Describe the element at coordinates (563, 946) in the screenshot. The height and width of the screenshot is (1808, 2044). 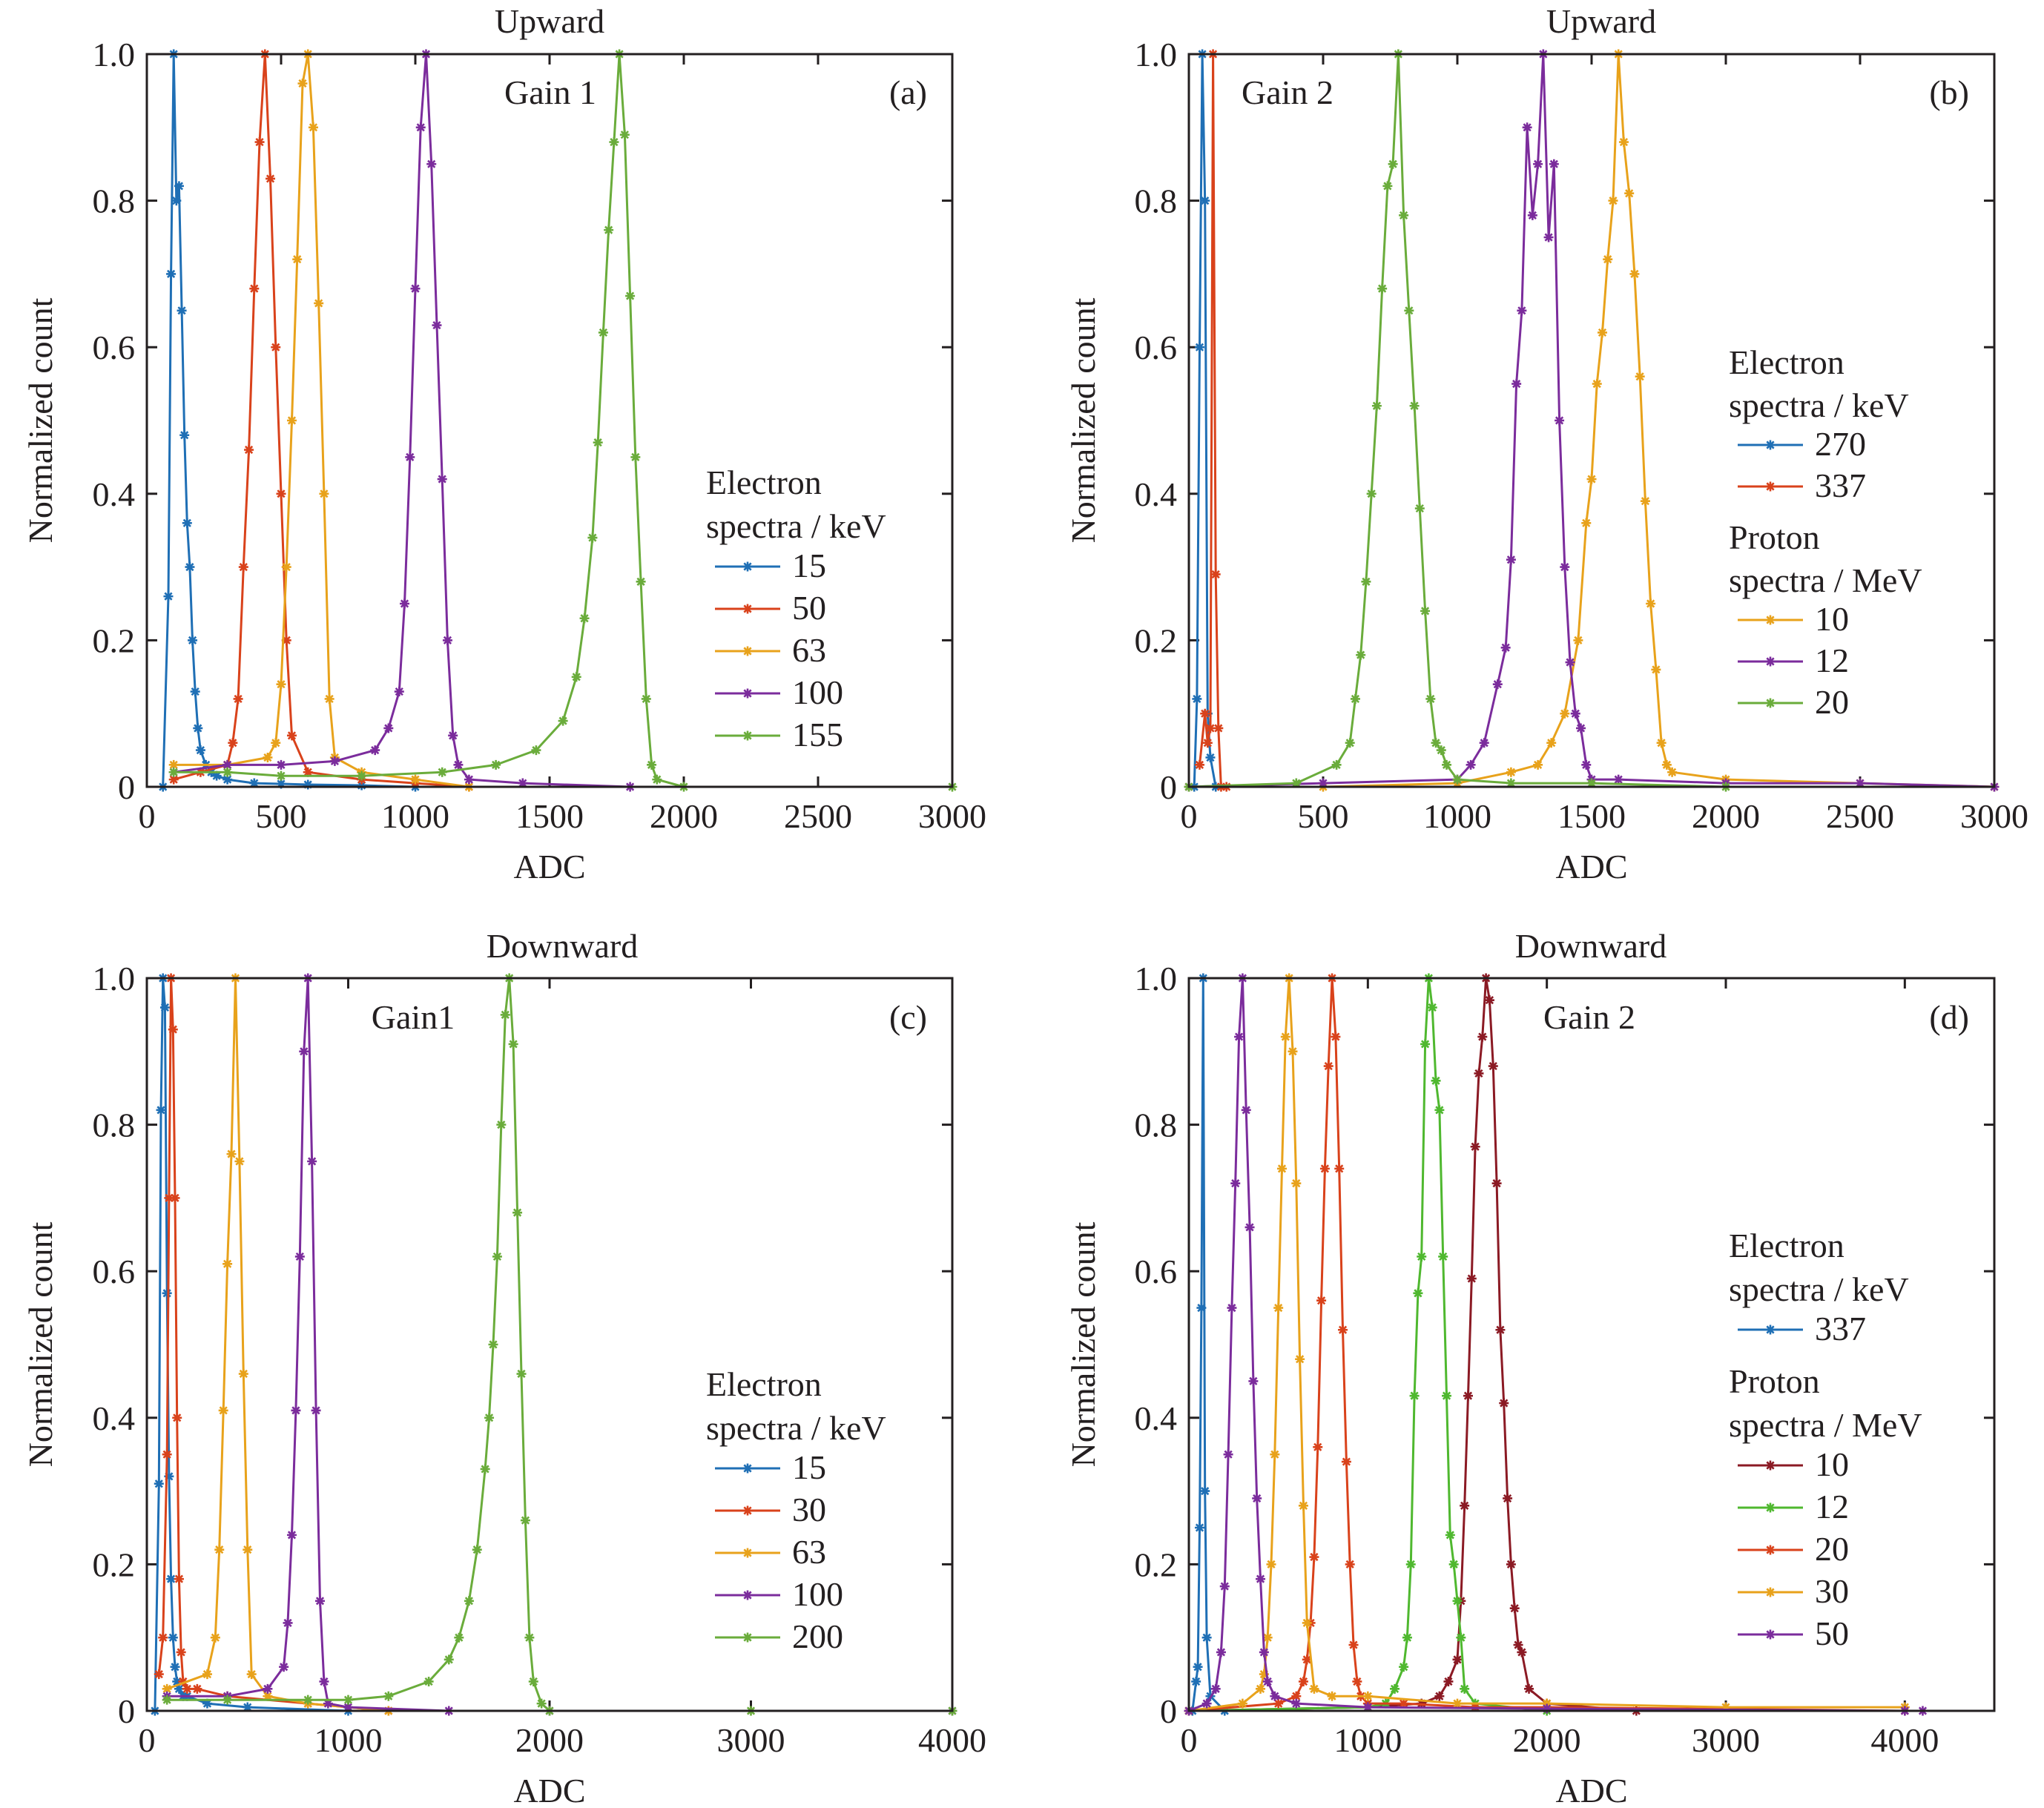
I see `chart-title: Downward` at that location.